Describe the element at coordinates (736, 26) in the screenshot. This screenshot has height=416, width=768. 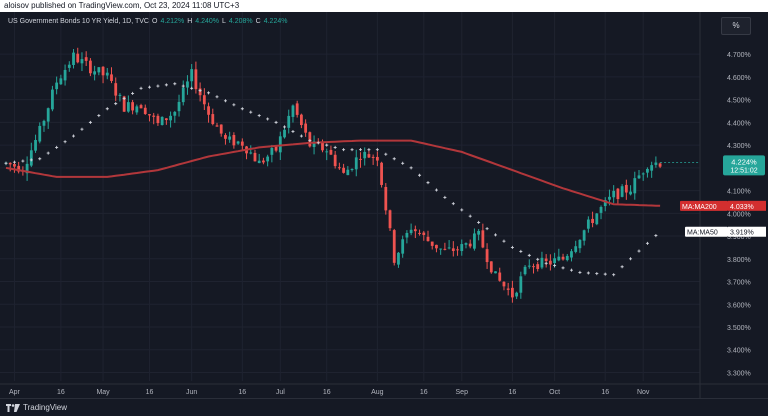
I see `price-scale-unit: %` at that location.